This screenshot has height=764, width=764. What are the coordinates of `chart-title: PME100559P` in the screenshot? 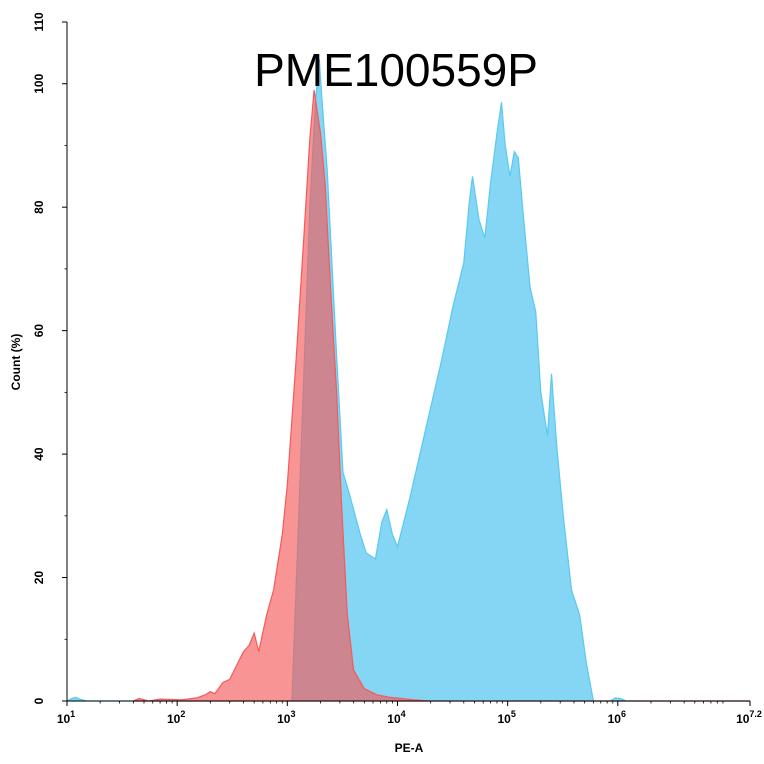 It's located at (396, 70).